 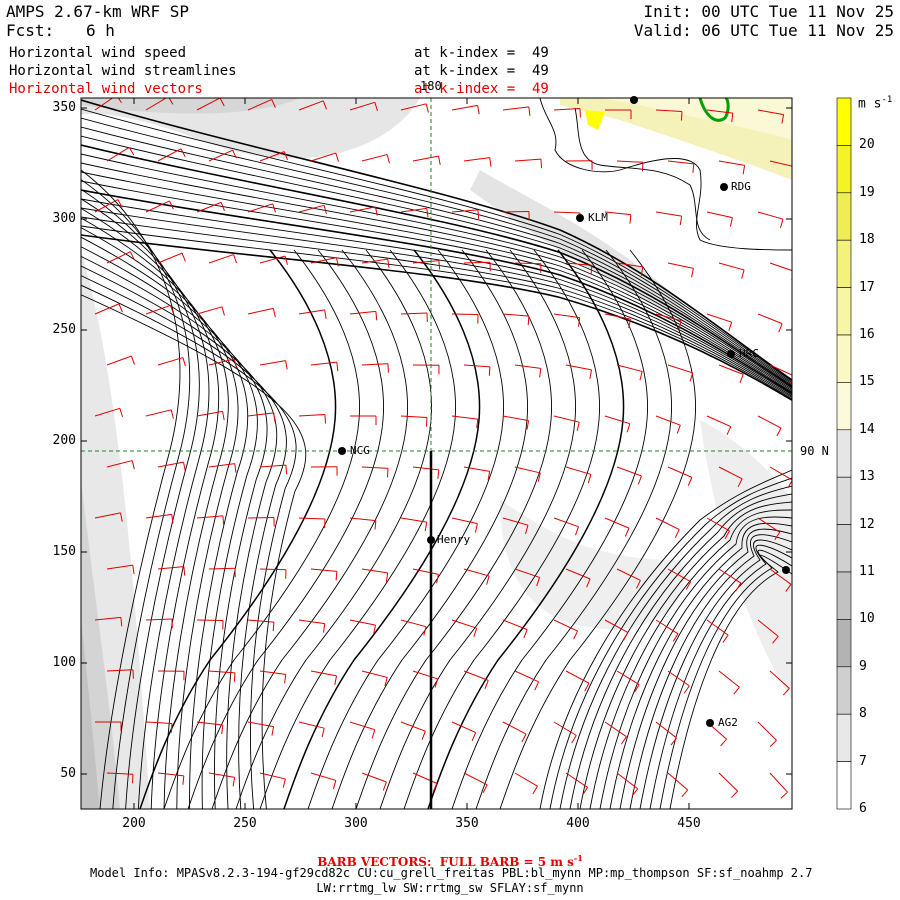 What do you see at coordinates (580, 218) in the screenshot?
I see `station-marker-klm` at bounding box center [580, 218].